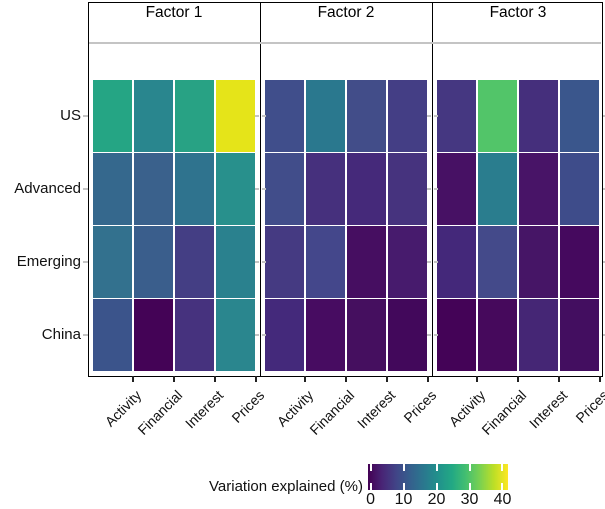 The width and height of the screenshot is (605, 509). I want to click on legend-colorbar, so click(438, 477).